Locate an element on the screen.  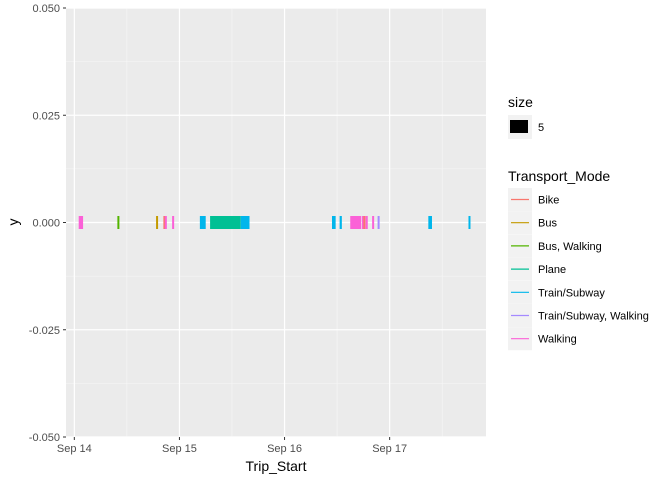
x-tick-label: Sep 16 is located at coordinates (284, 449).